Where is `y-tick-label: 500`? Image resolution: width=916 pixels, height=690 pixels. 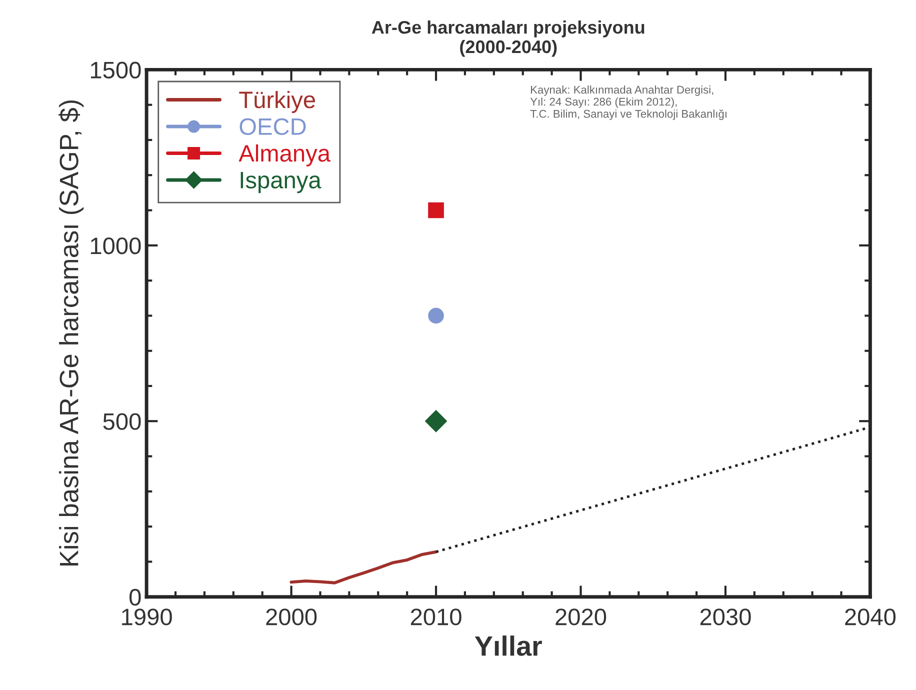 y-tick-label: 500 is located at coordinates (122, 421).